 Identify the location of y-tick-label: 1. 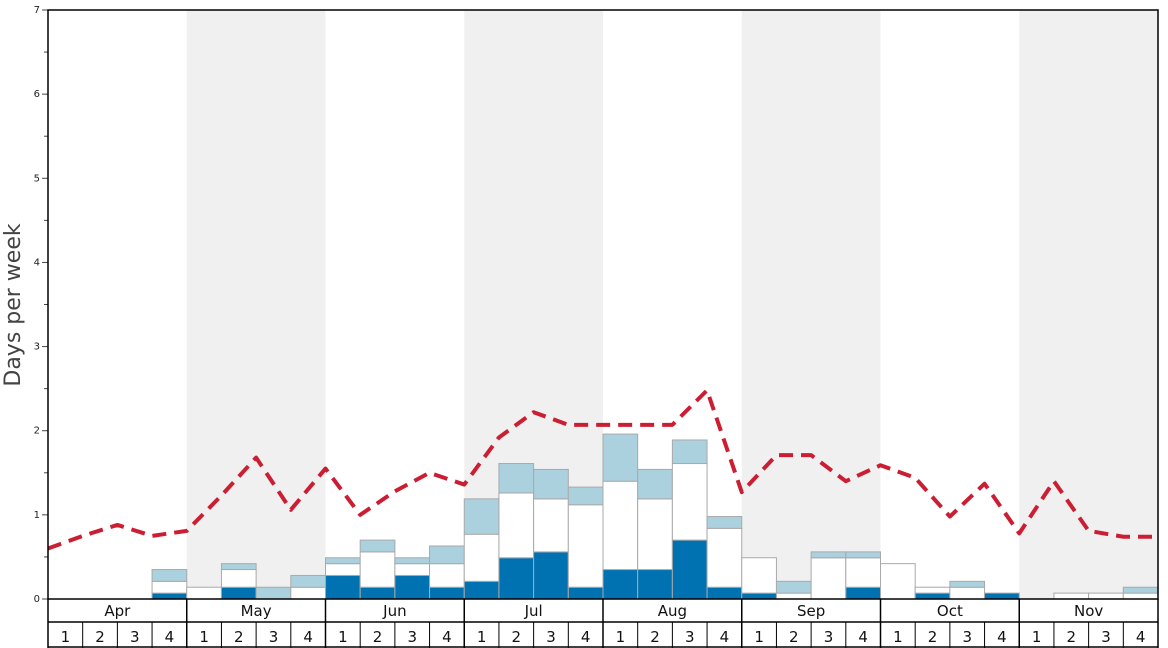
(37, 515).